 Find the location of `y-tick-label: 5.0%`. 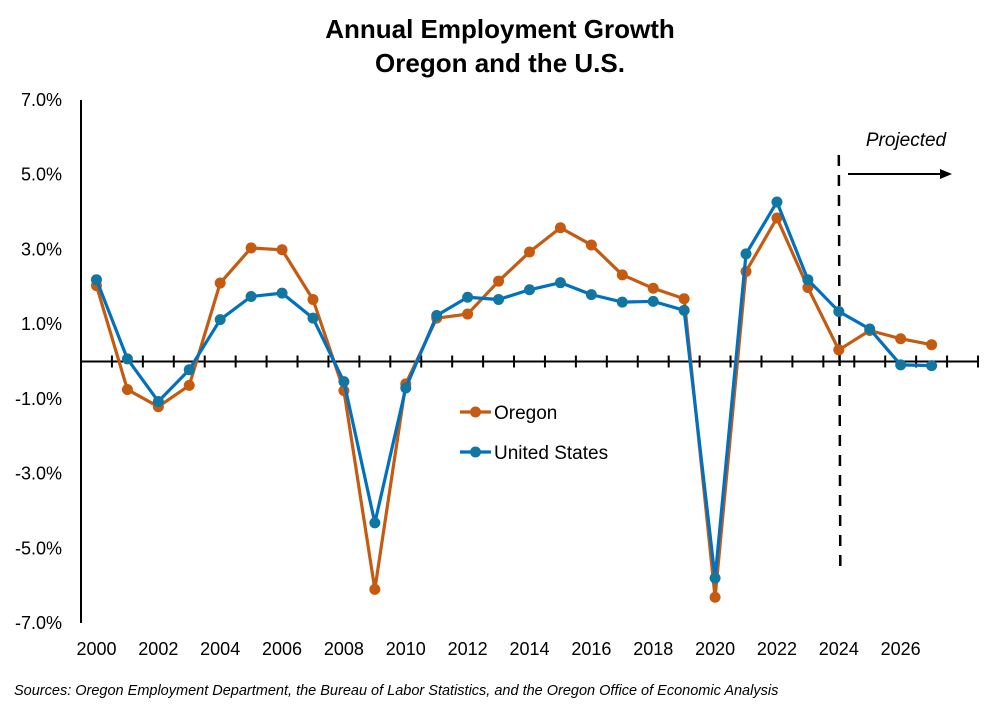

y-tick-label: 5.0% is located at coordinates (41, 175).